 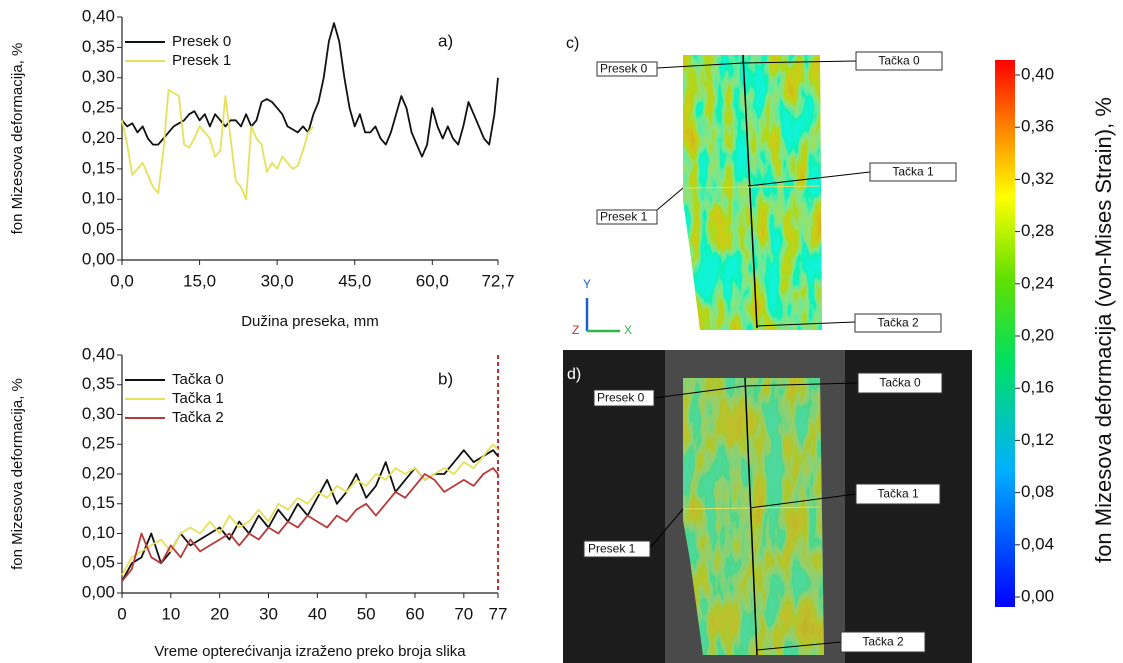 I want to click on x-tick-label: 0,0, so click(x=122, y=280).